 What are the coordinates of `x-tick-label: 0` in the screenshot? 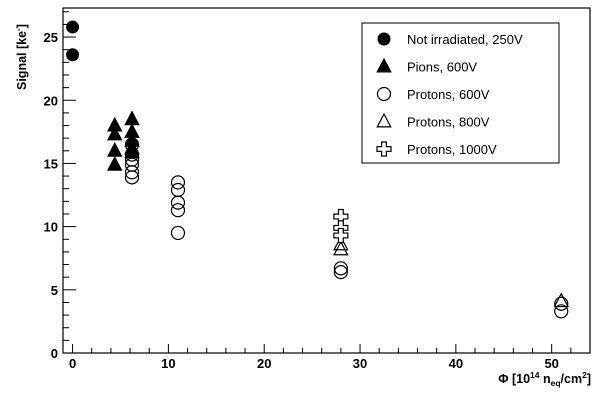 It's located at (72, 363).